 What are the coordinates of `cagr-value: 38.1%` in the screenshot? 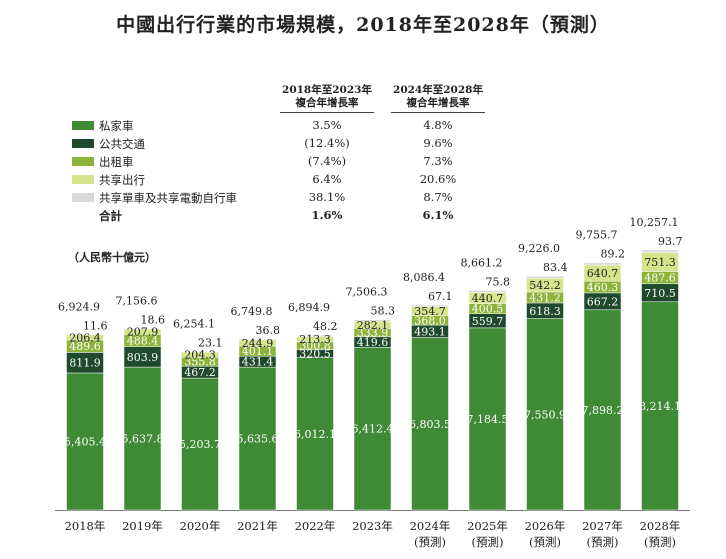 It's located at (327, 197).